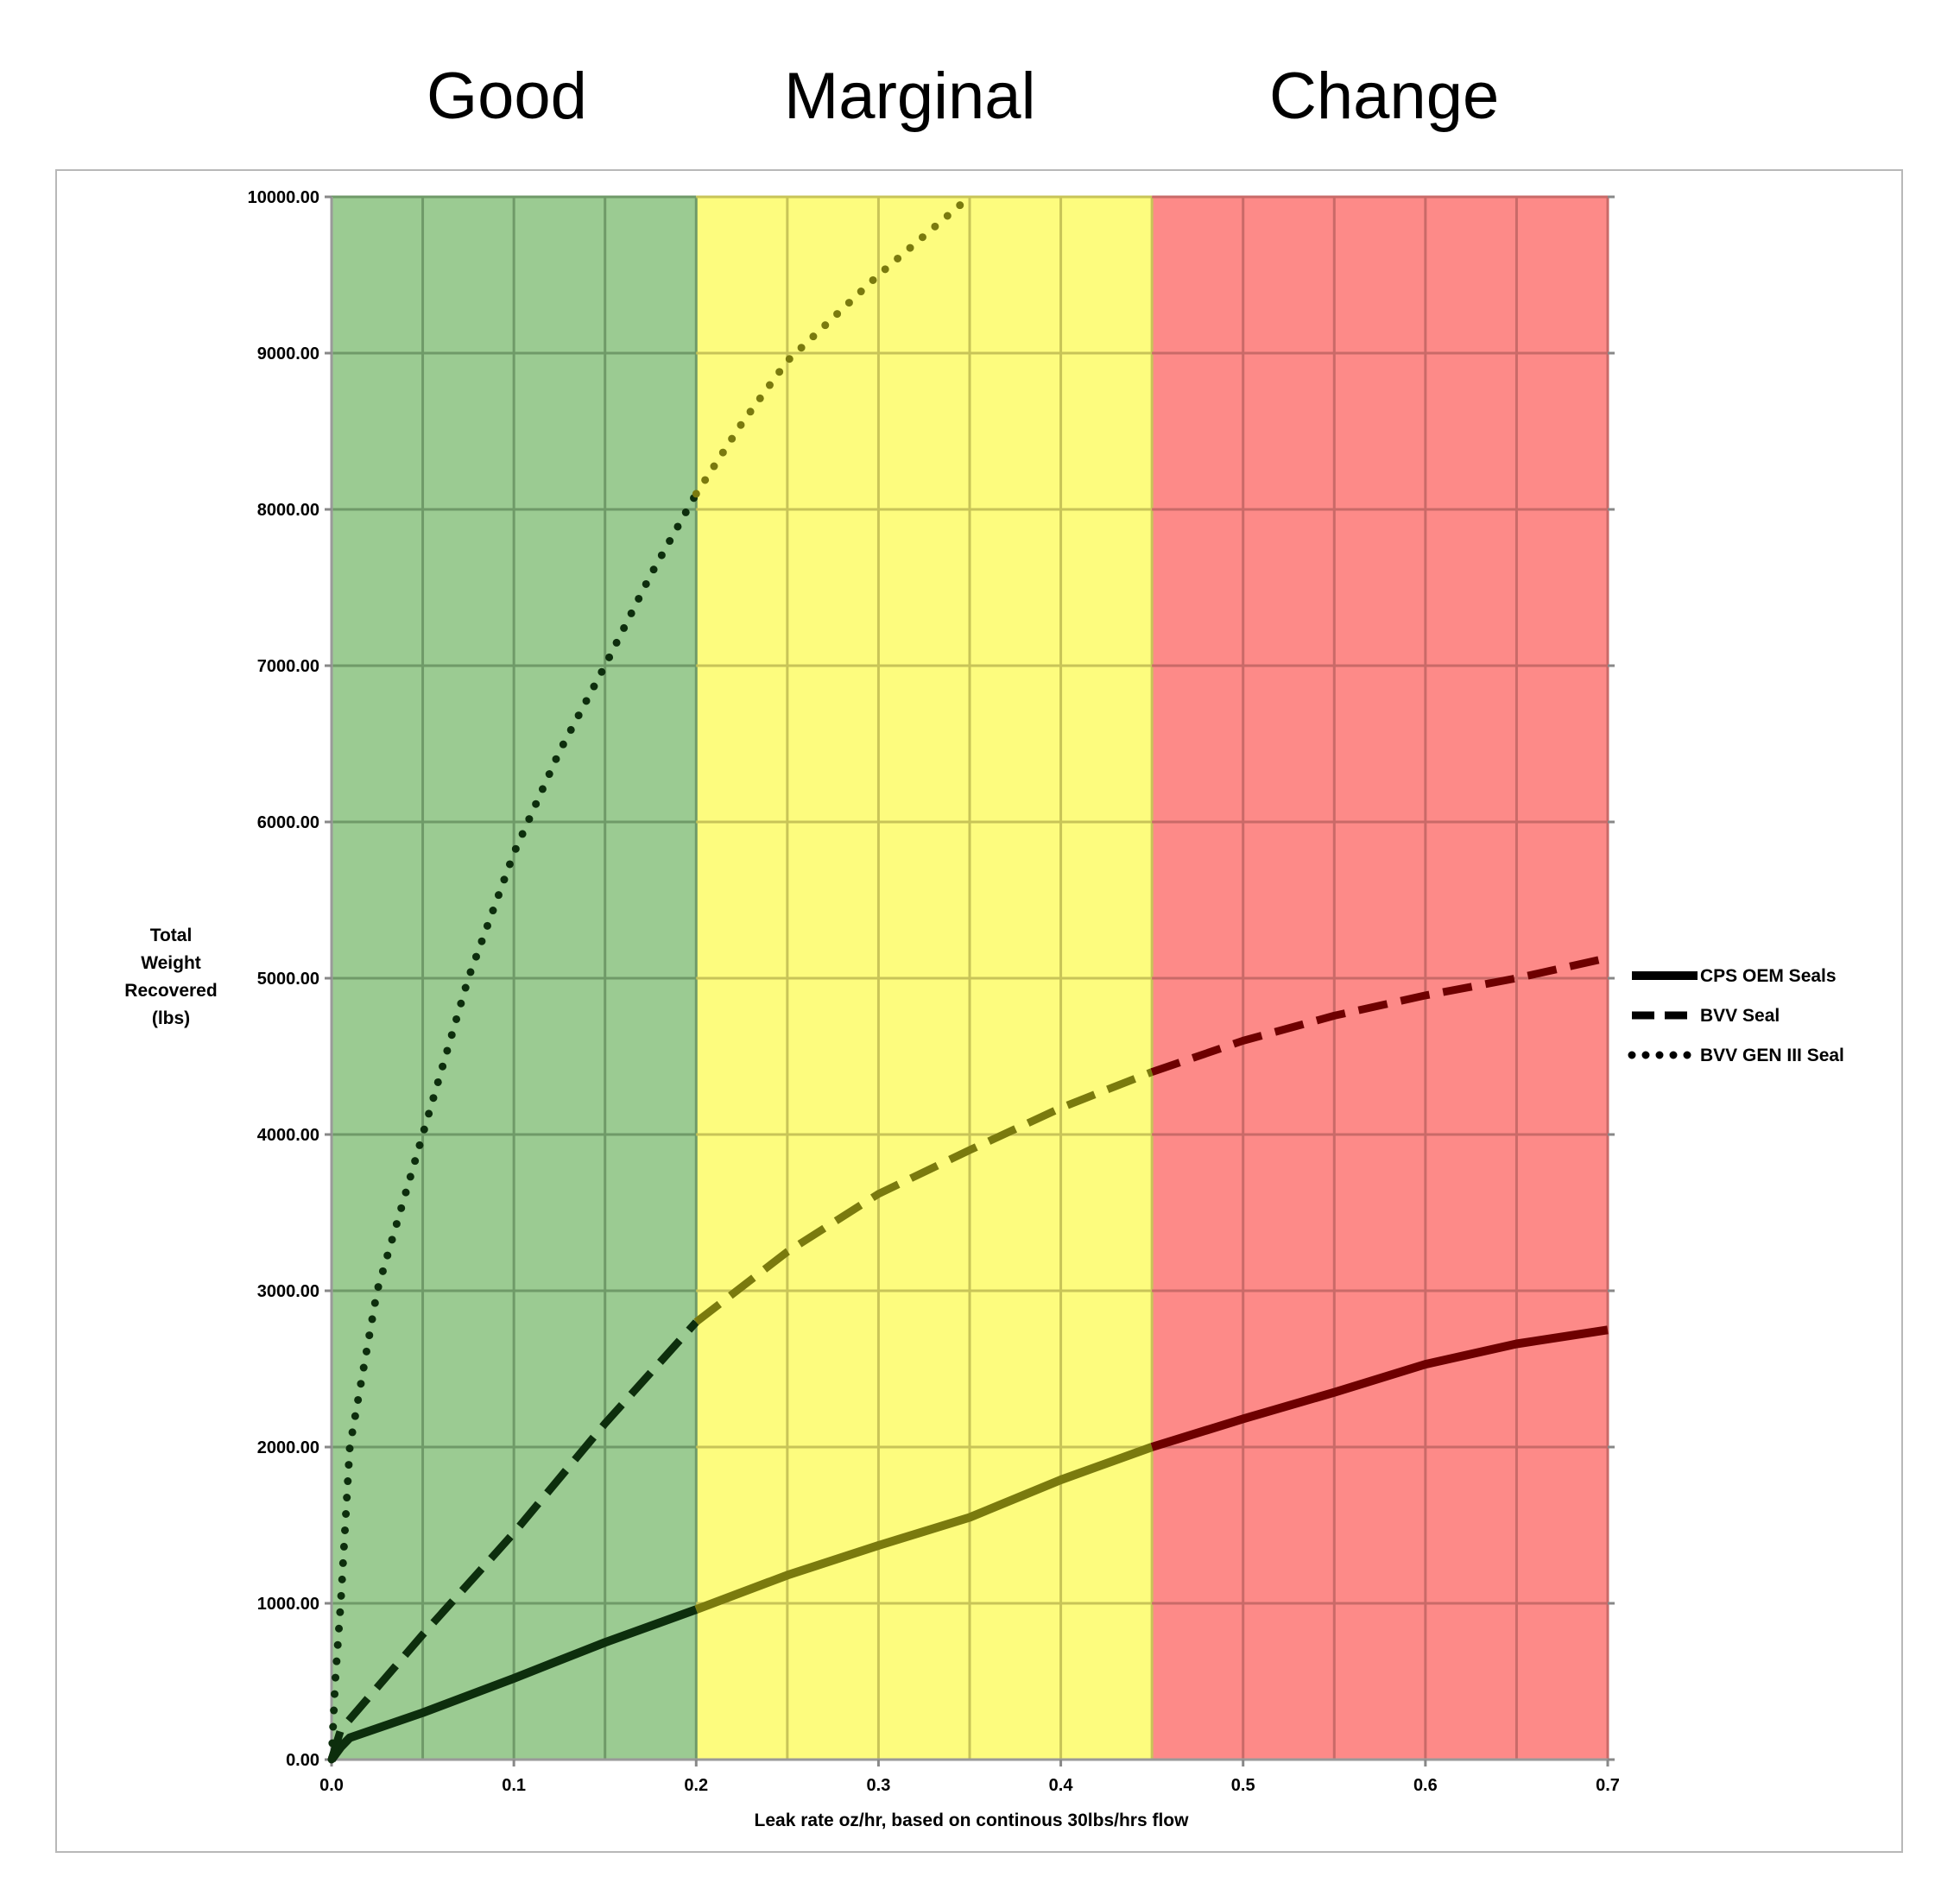  What do you see at coordinates (288, 822) in the screenshot?
I see `y-tick-label: 6000.00` at bounding box center [288, 822].